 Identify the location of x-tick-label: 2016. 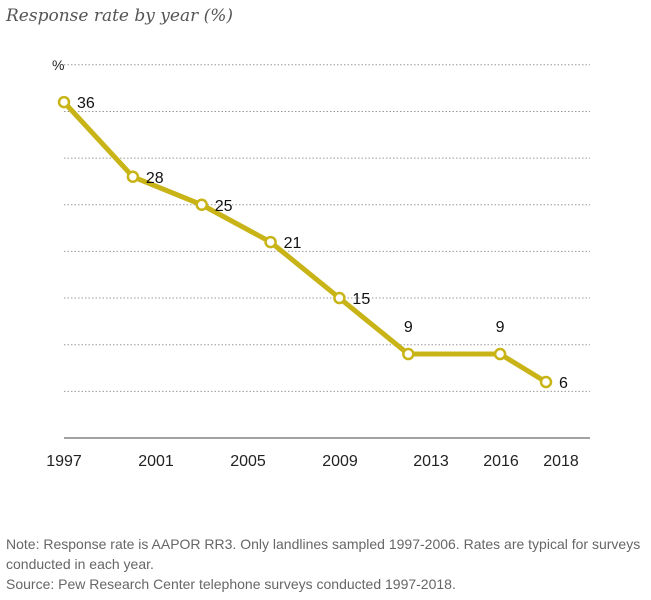
(501, 461).